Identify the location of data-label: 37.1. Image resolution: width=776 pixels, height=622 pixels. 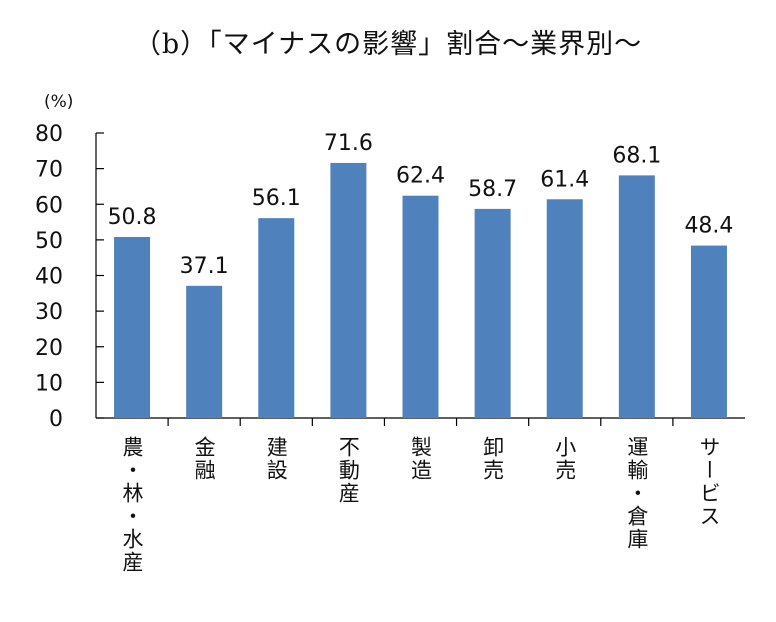
(204, 266).